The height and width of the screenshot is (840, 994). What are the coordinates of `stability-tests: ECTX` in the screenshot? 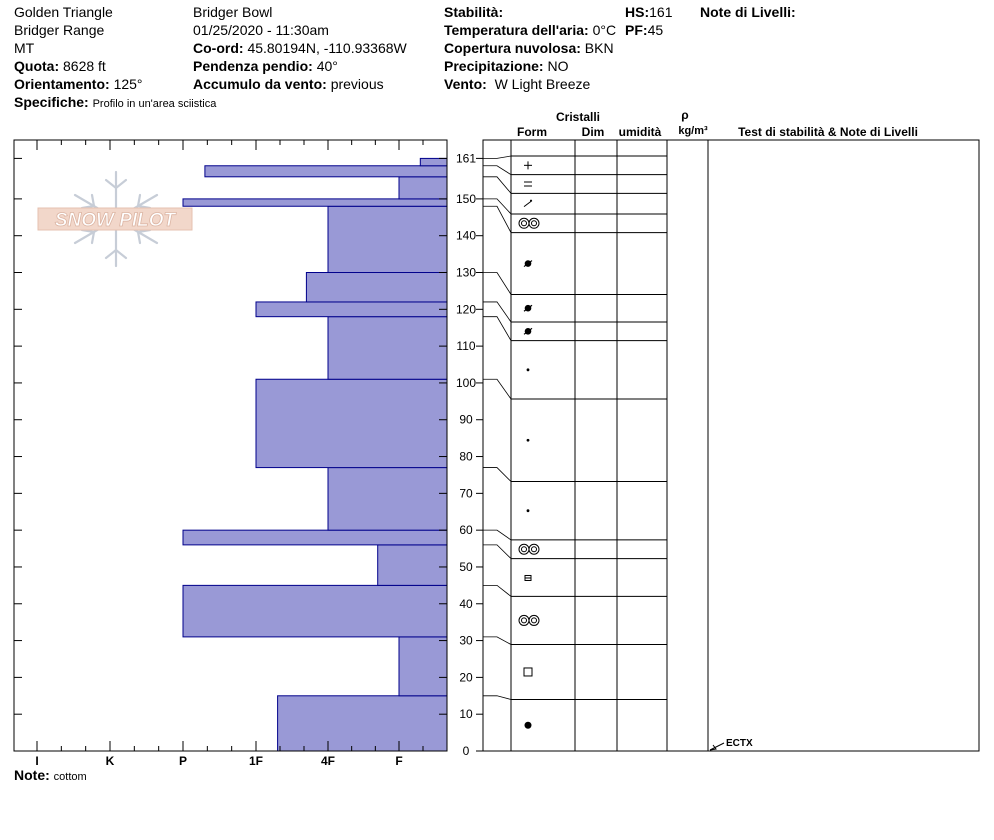 It's located at (731, 744).